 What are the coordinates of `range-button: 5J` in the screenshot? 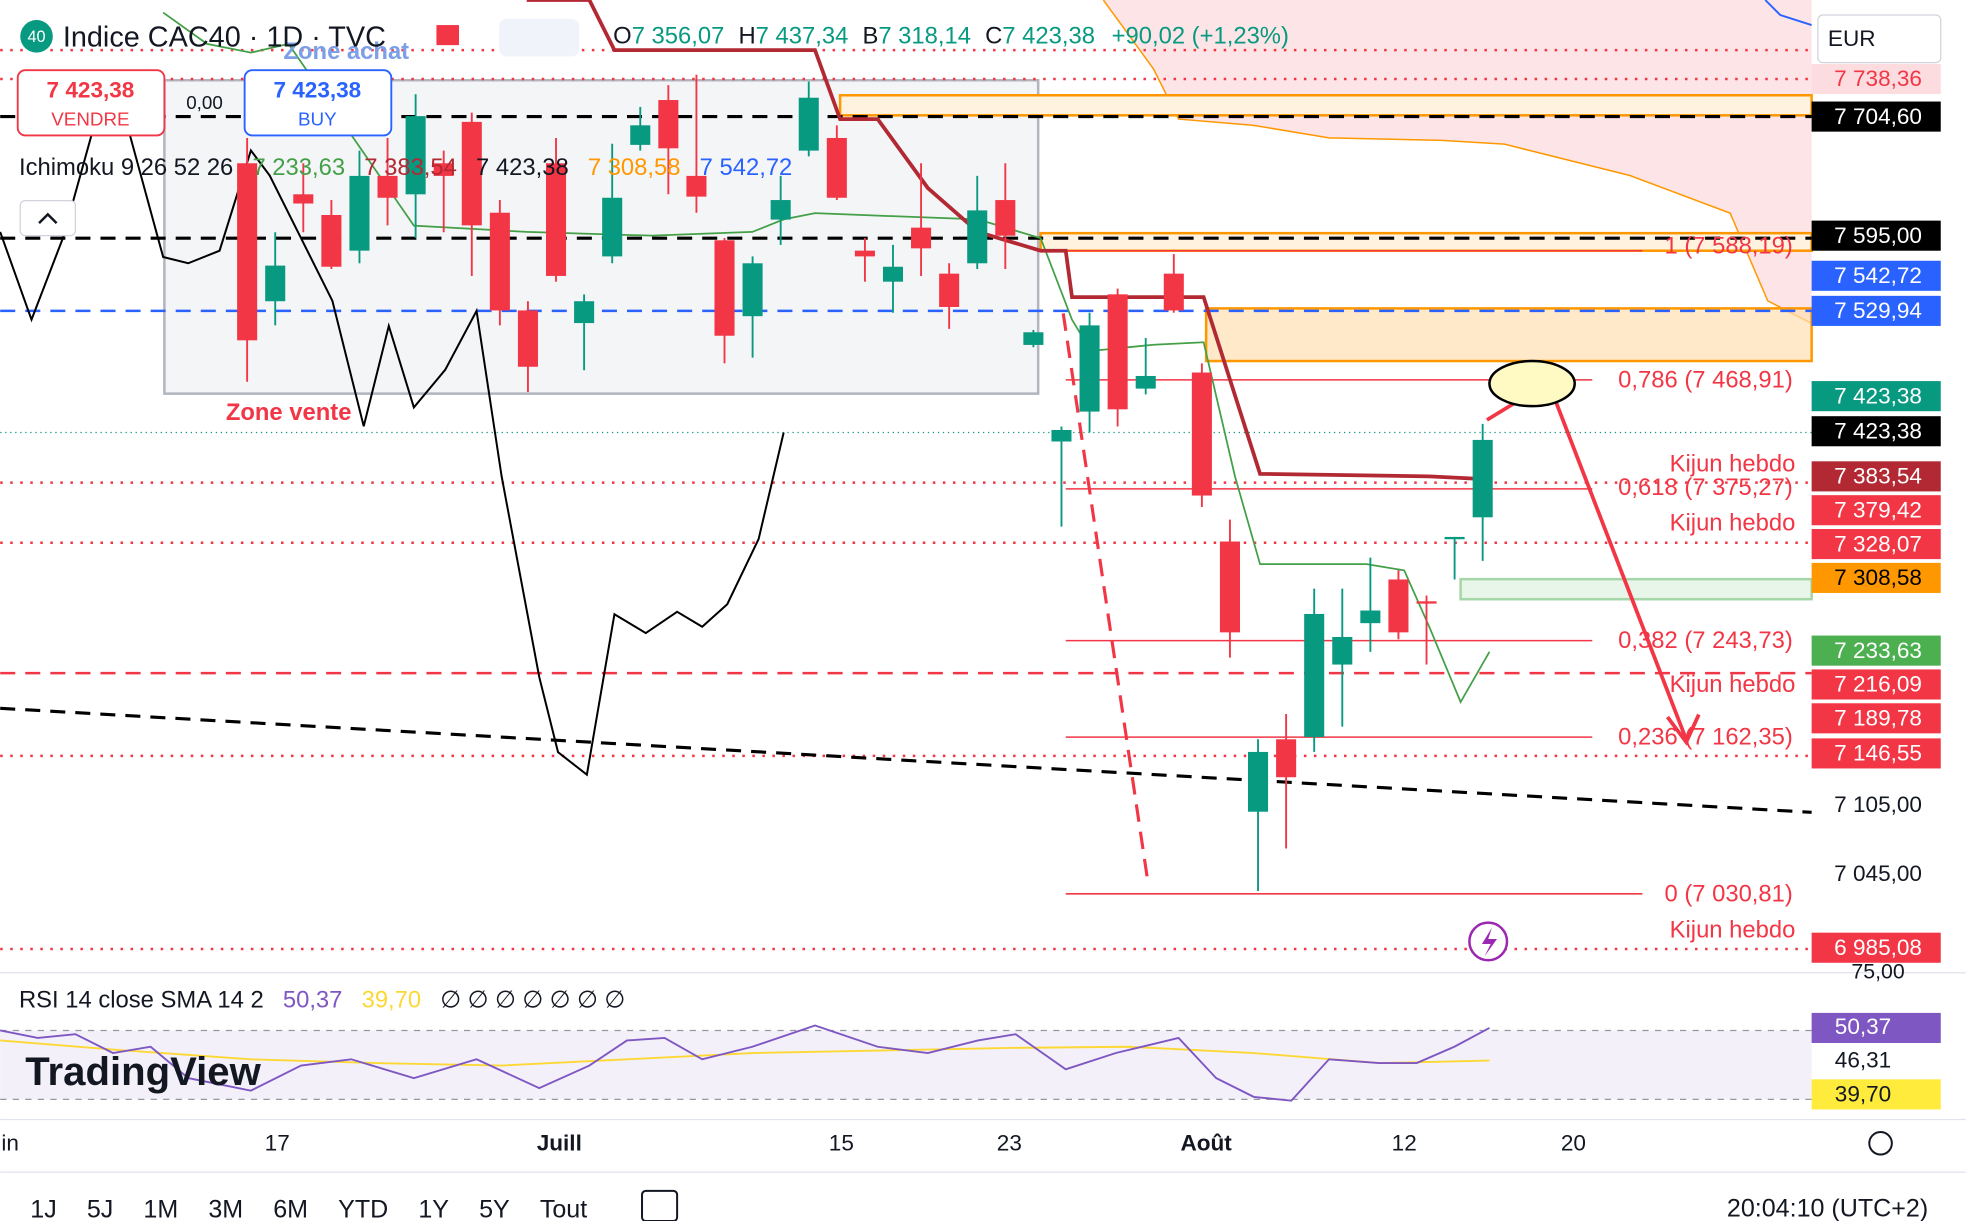 It's located at (100, 1208).